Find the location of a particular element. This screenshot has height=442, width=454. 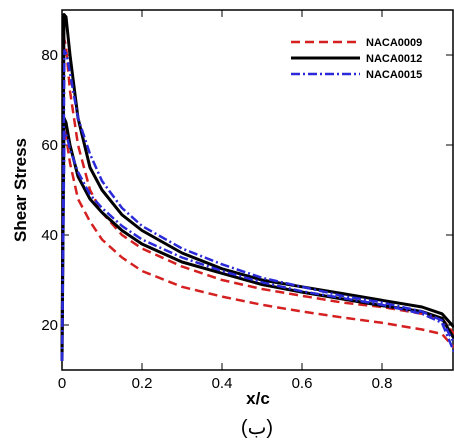

x-tick-label: 0.4 is located at coordinates (222, 383).